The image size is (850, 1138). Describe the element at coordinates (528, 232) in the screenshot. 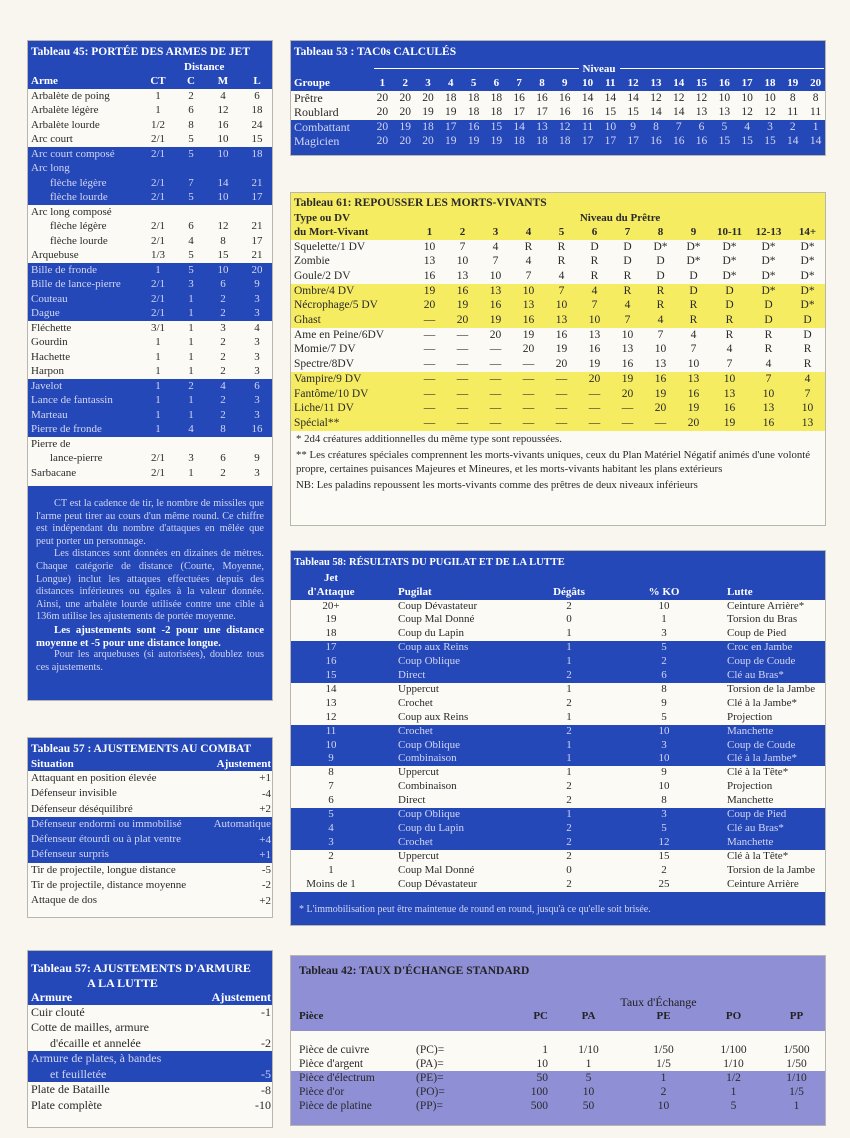

I see `level-header: 4` at that location.